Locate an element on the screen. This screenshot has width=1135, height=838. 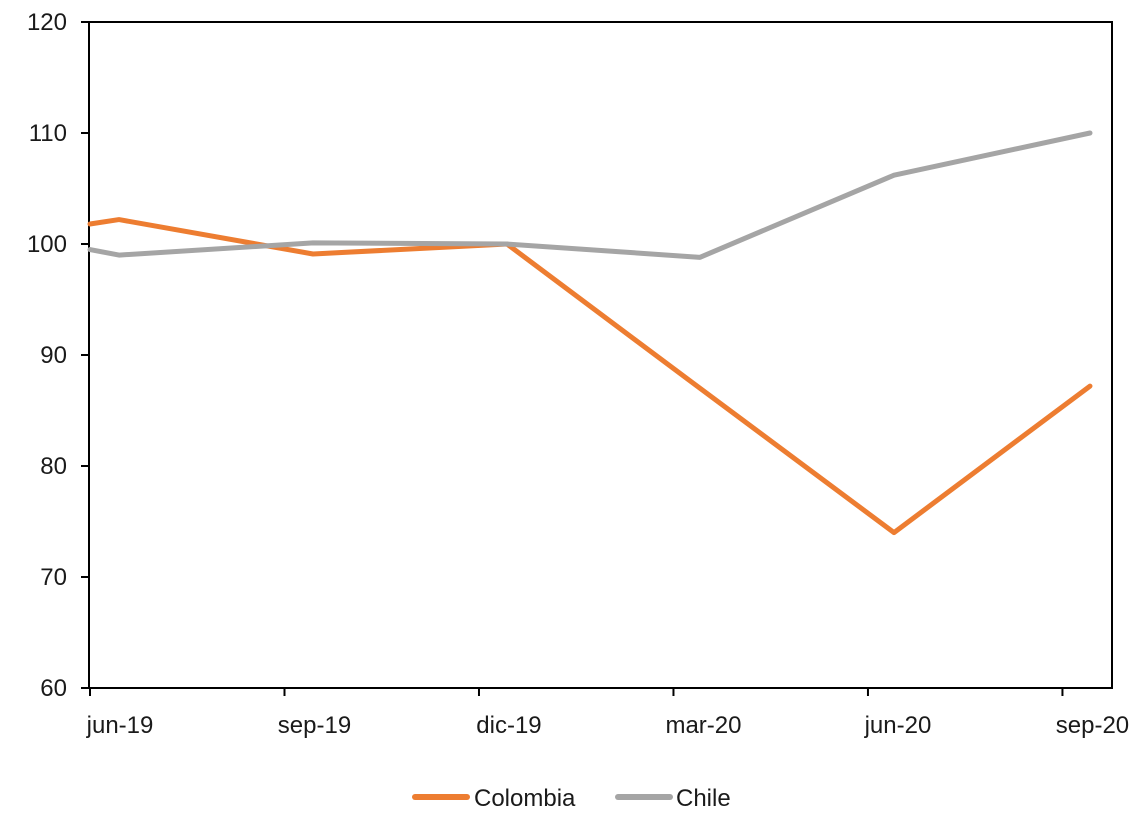
x-tick-label: sep-20 is located at coordinates (1092, 725).